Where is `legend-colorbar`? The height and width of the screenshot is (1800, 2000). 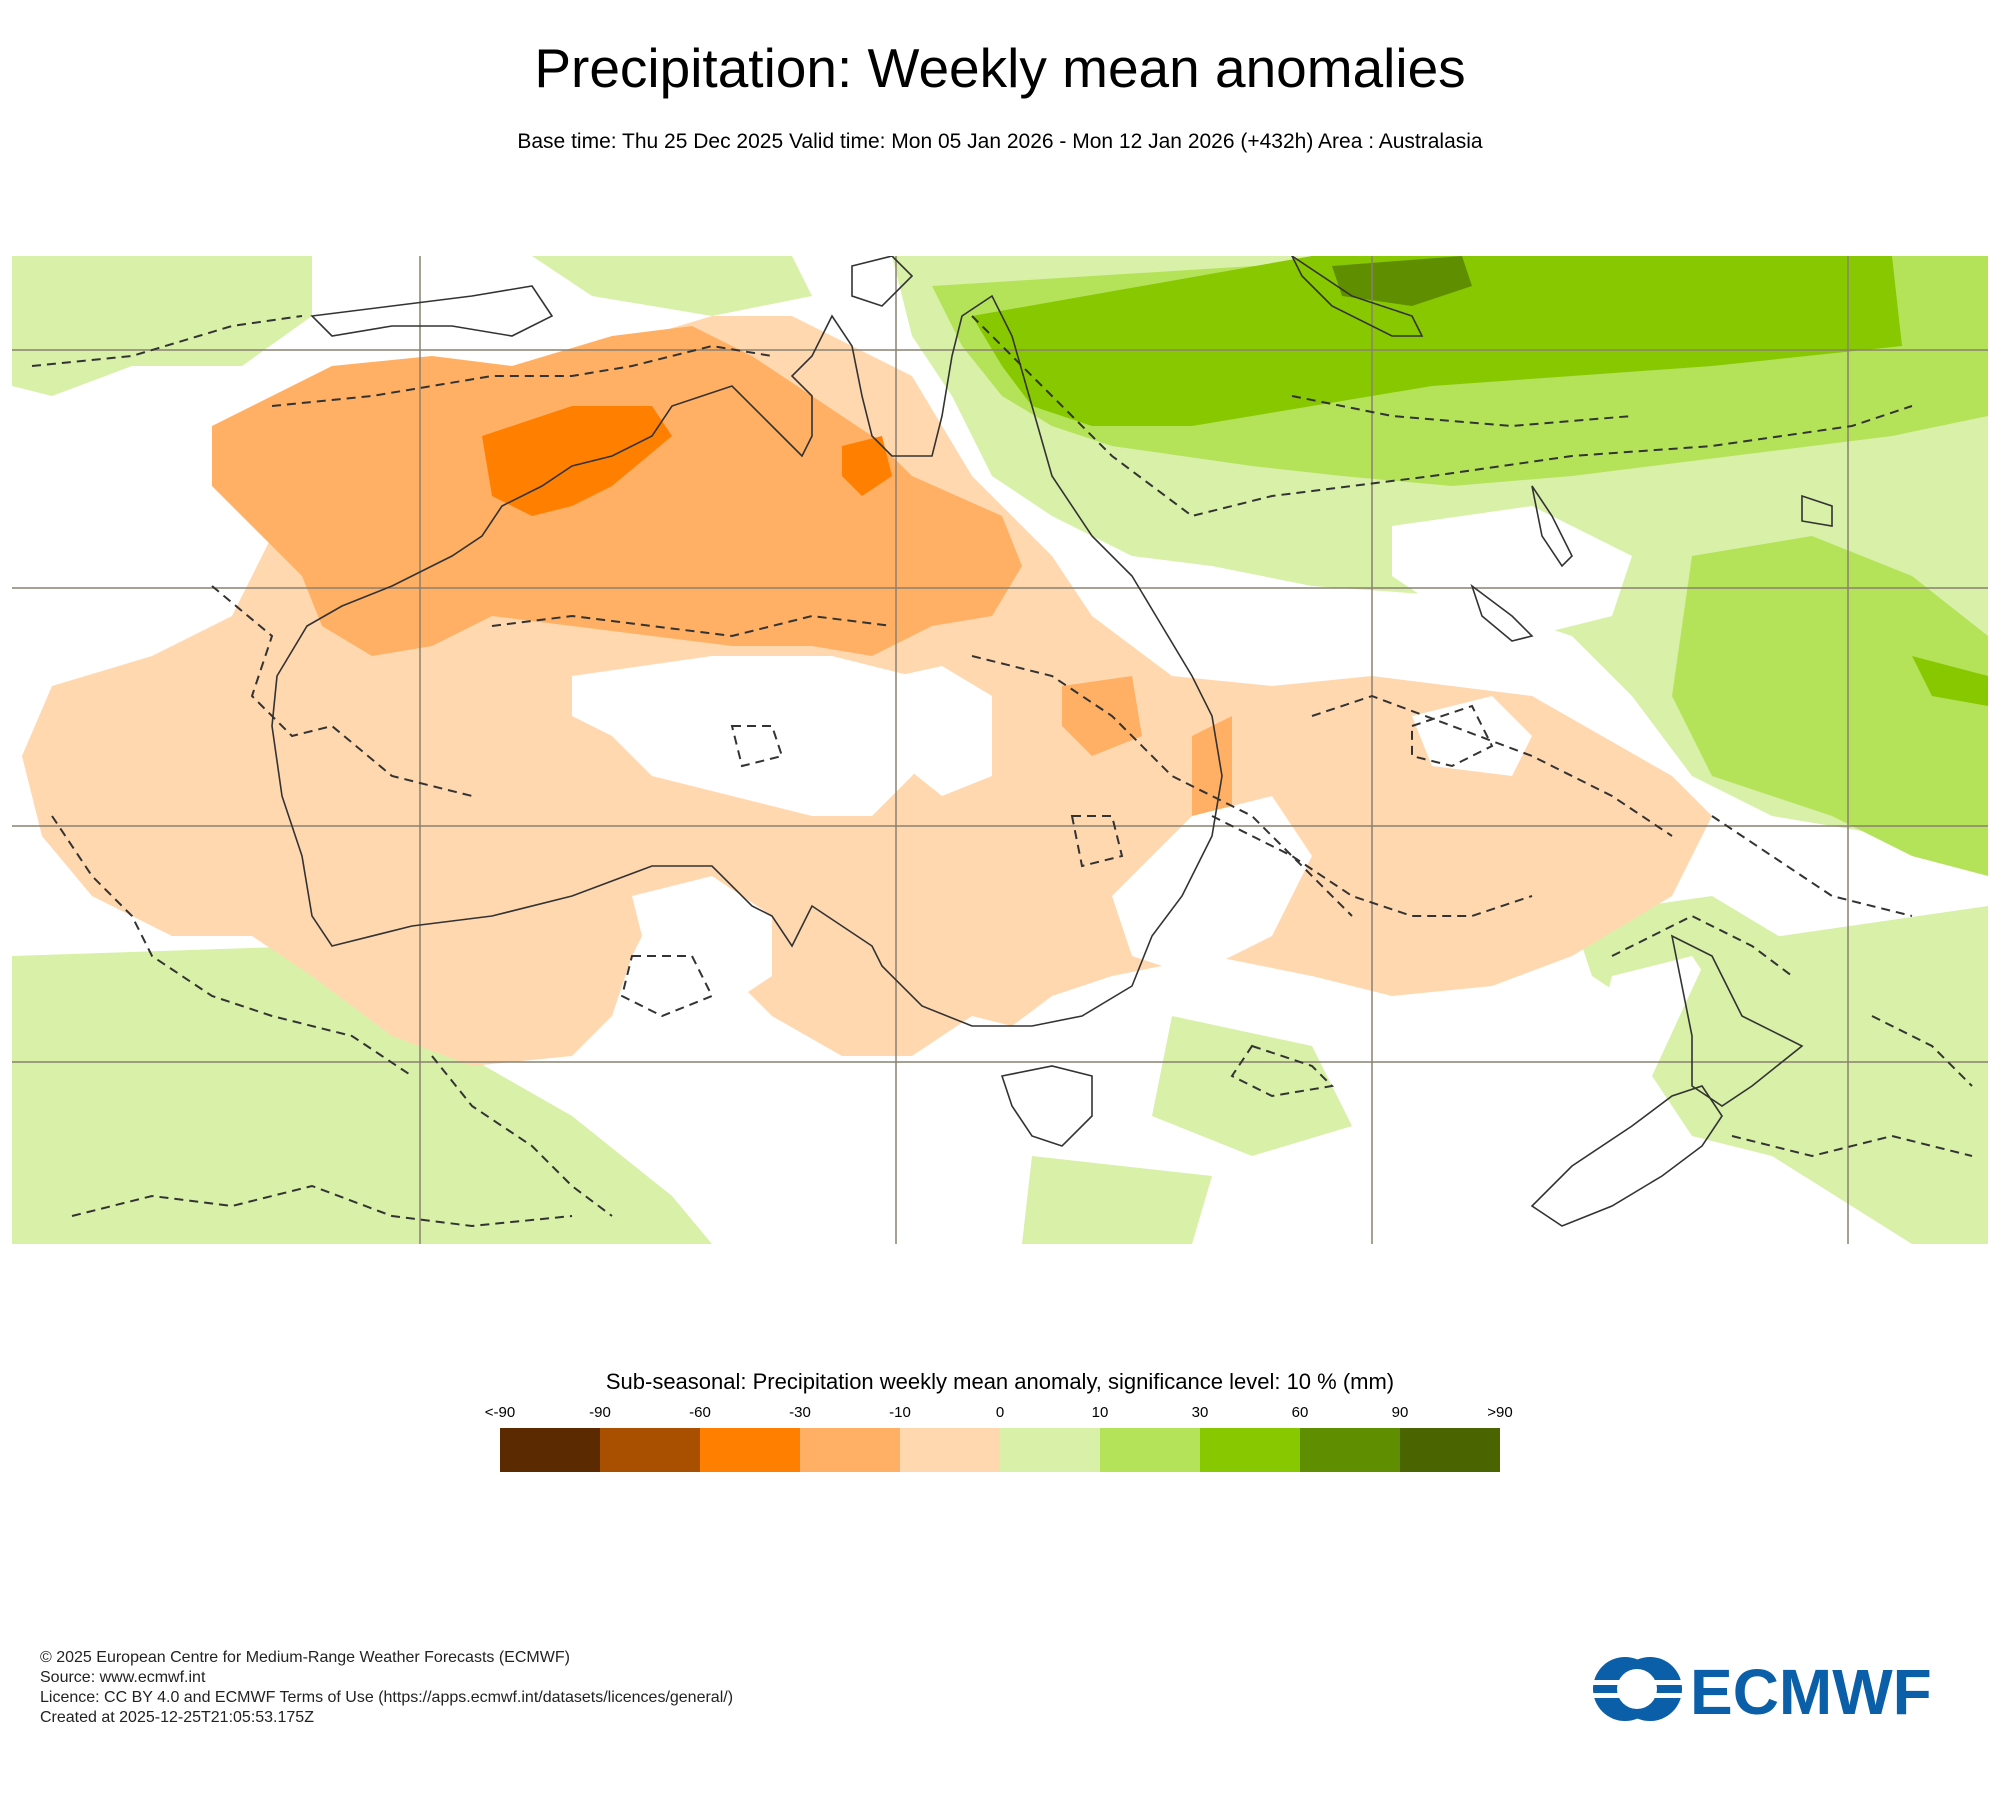
legend-colorbar is located at coordinates (1000, 1450).